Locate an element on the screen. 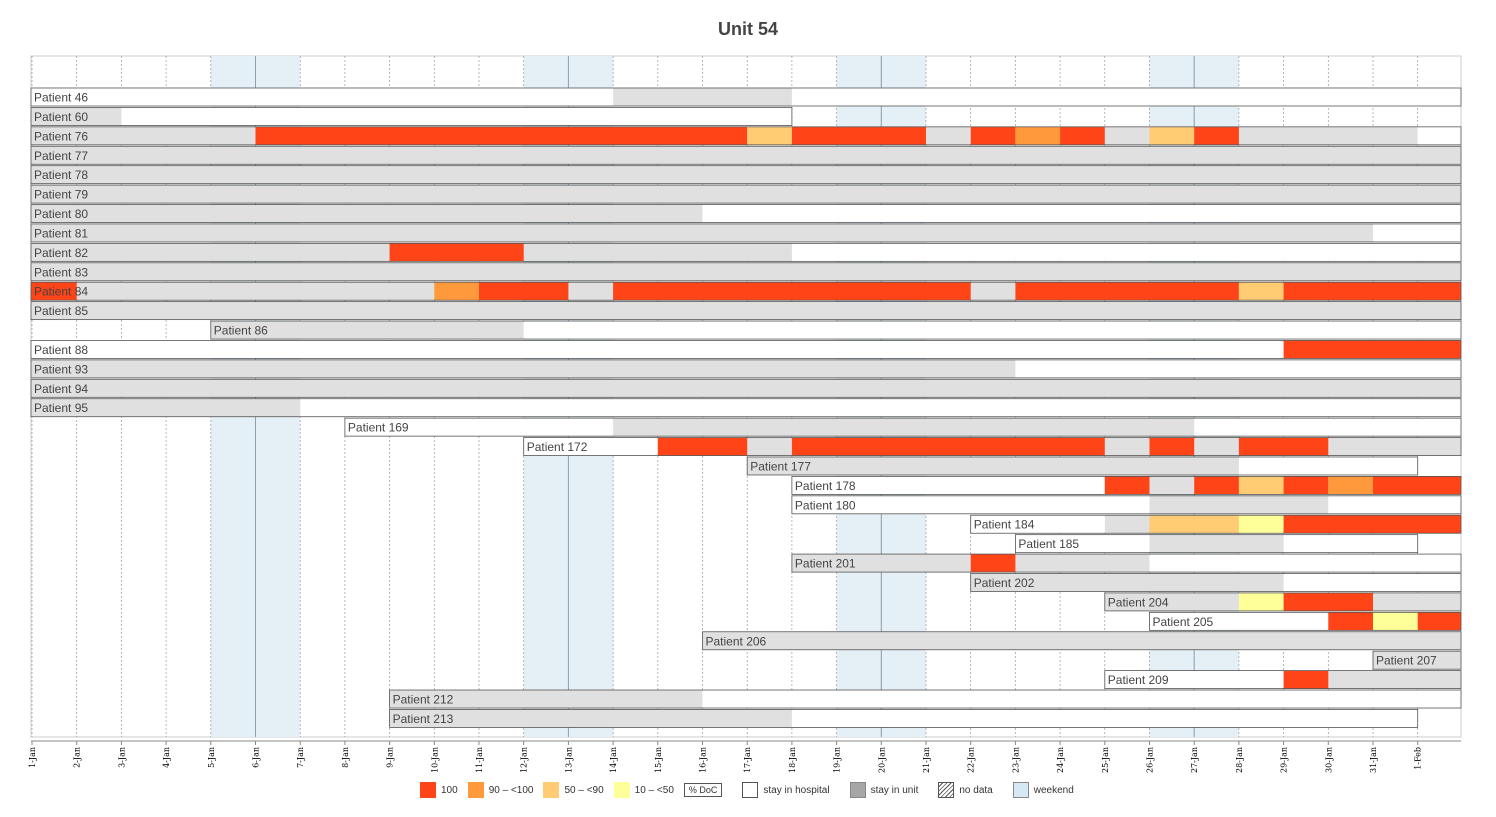 This screenshot has width=1496, height=817. legend-swatch-nodata is located at coordinates (946, 790).